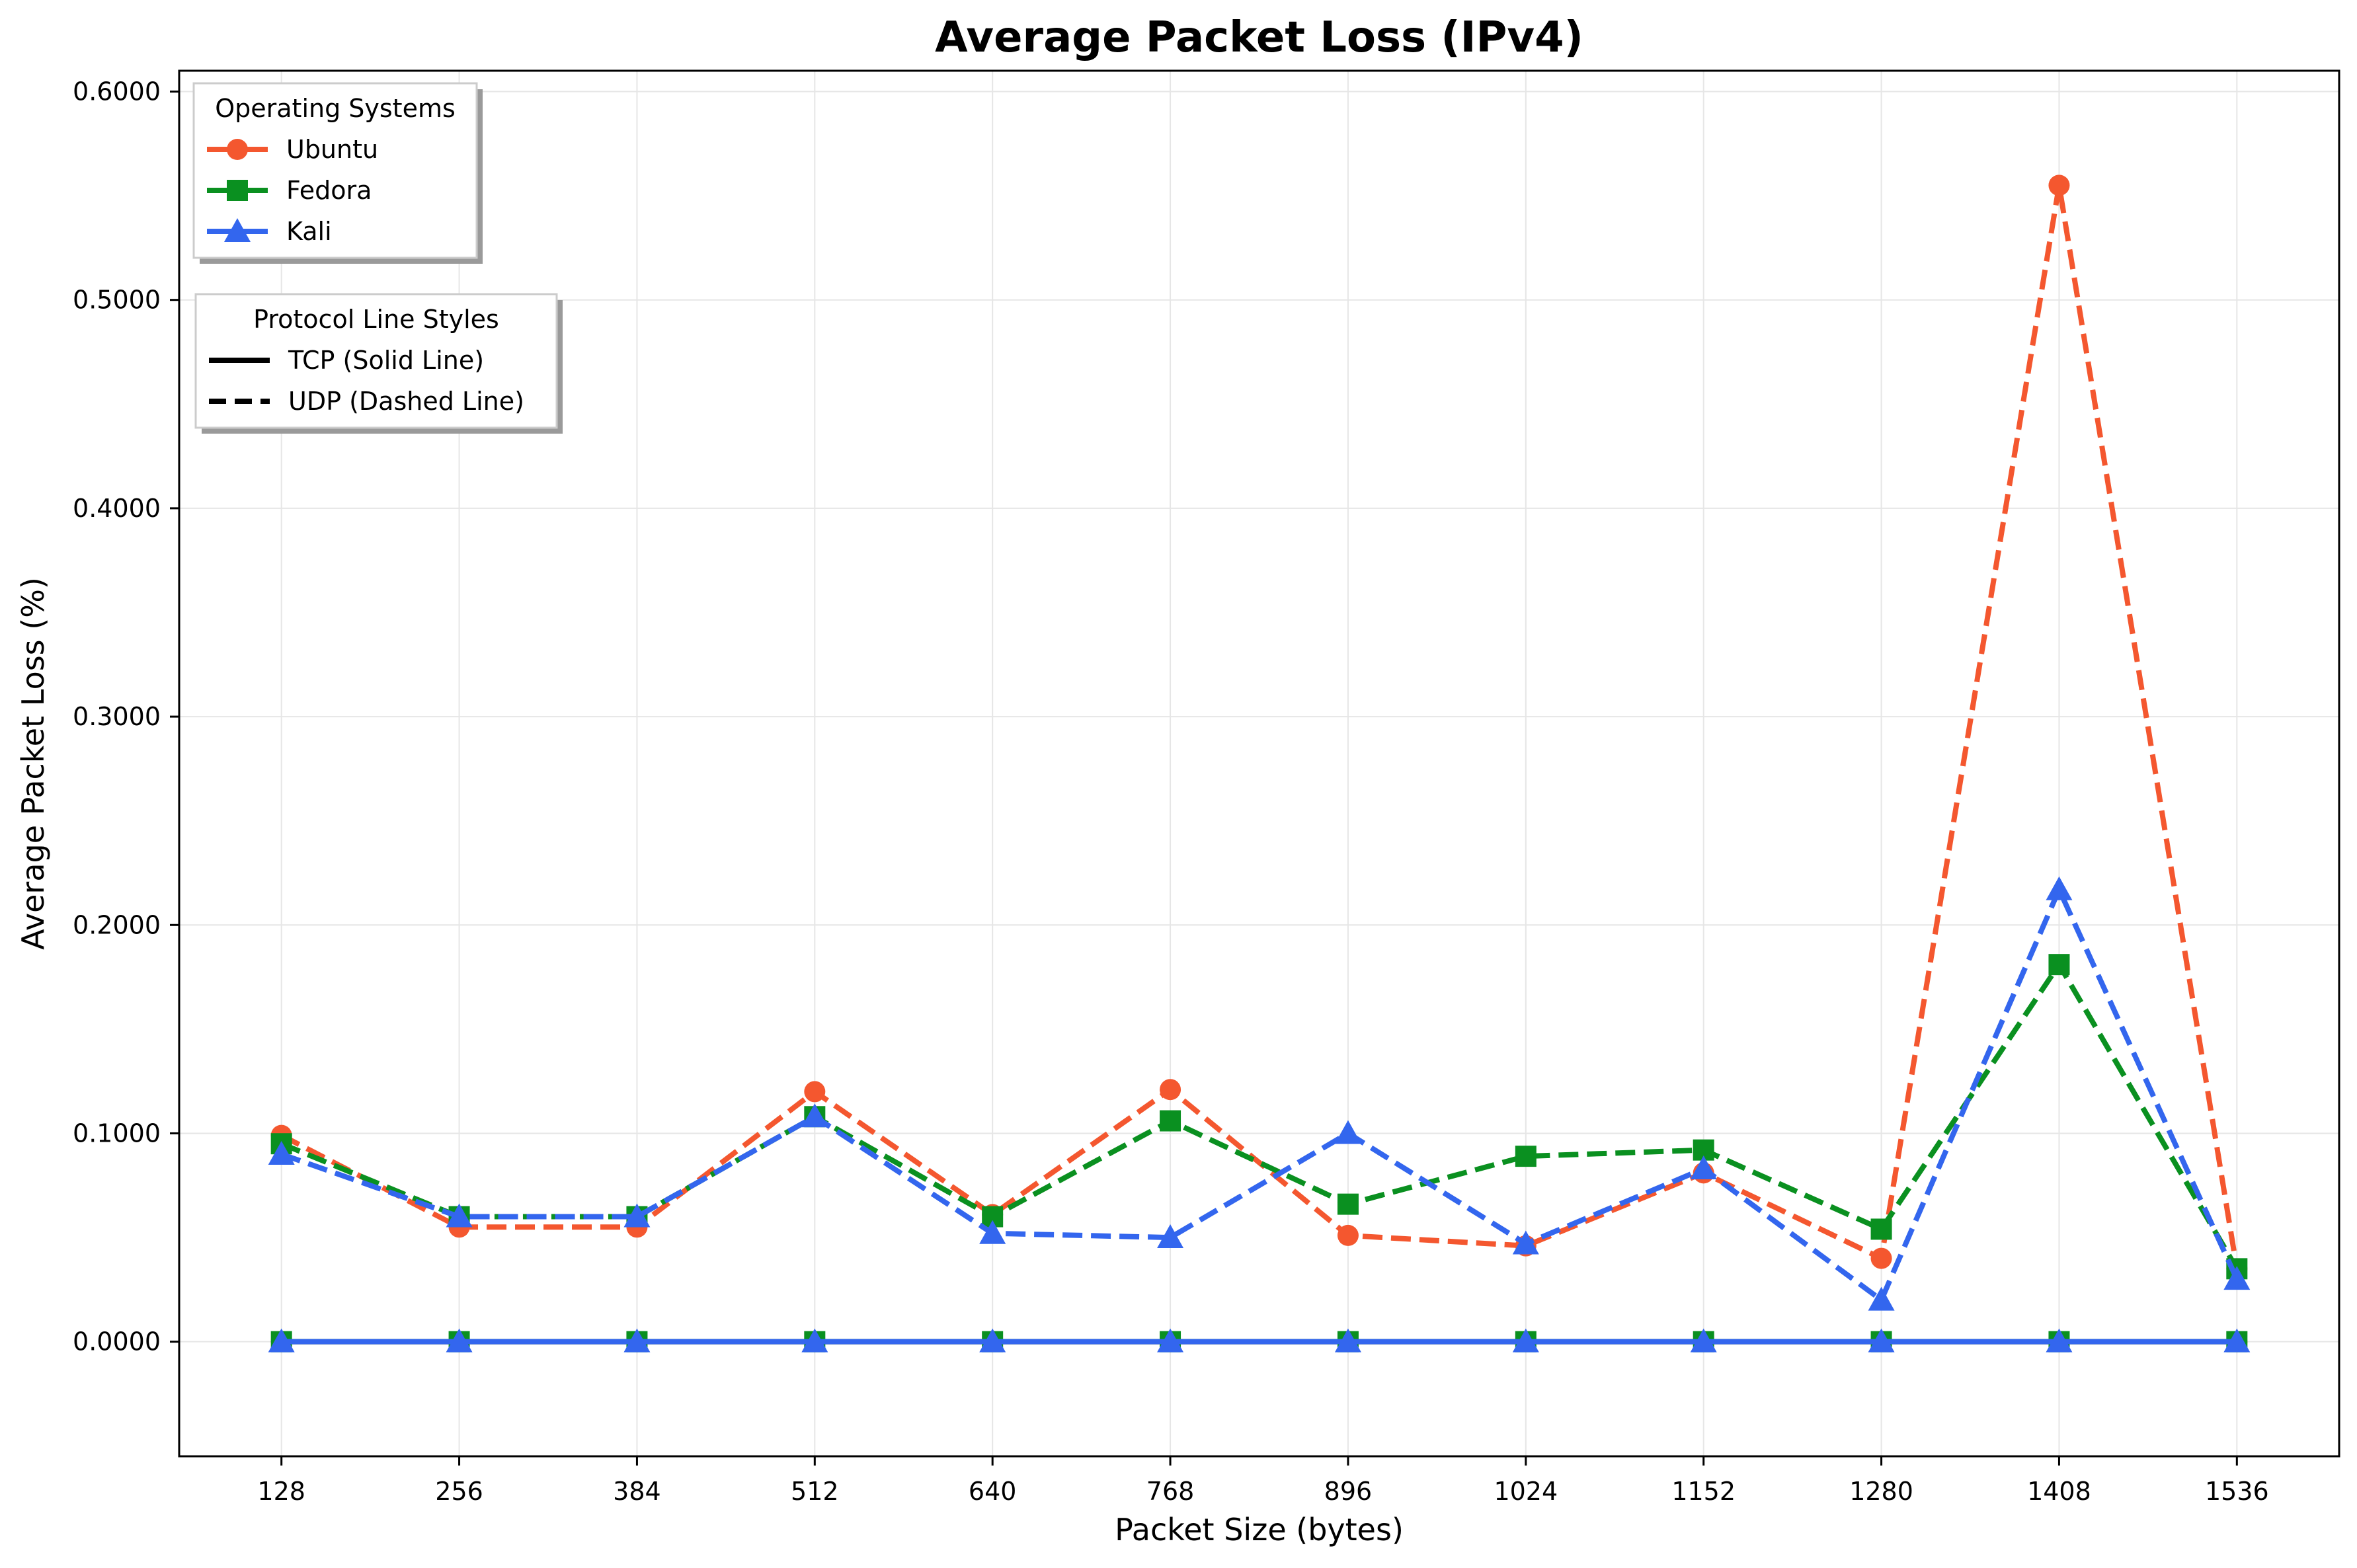 The image size is (2357, 1568). Describe the element at coordinates (237, 230) in the screenshot. I see `legend-marker-kali` at that location.